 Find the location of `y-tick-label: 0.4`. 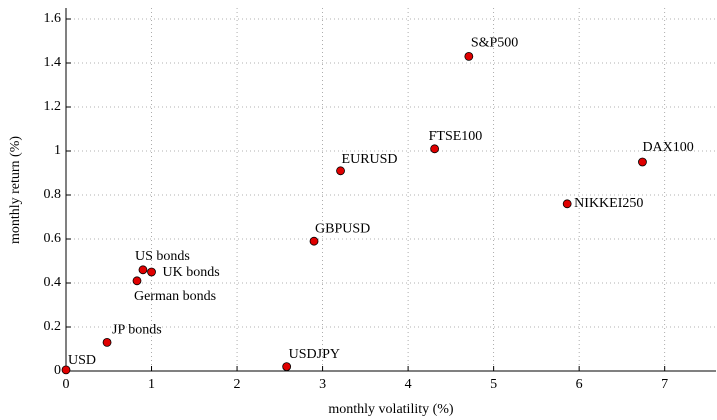

y-tick-label: 0.4 is located at coordinates (53, 282).